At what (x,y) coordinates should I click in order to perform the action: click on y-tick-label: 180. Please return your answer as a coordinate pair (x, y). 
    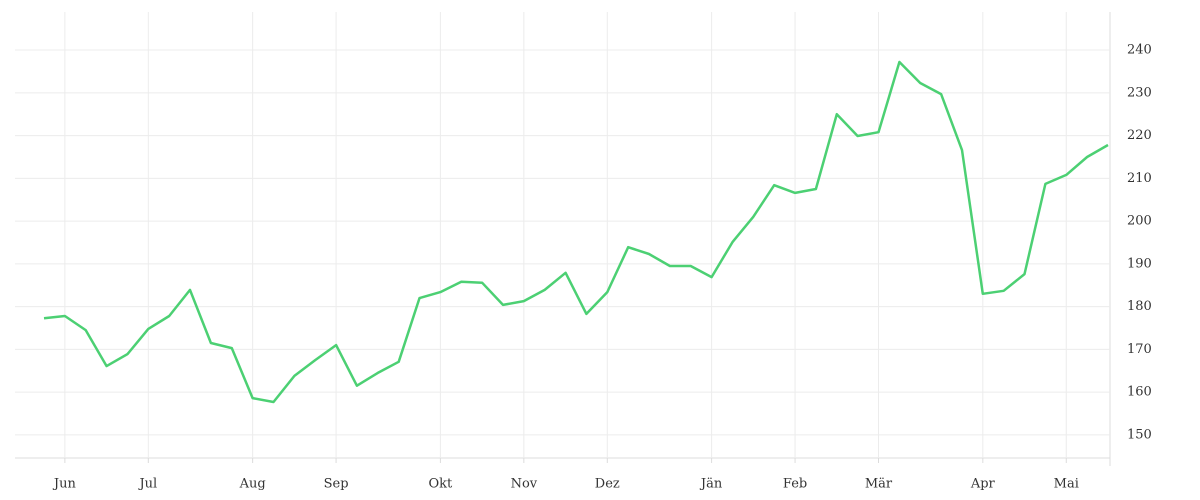
    Looking at the image, I should click on (1139, 306).